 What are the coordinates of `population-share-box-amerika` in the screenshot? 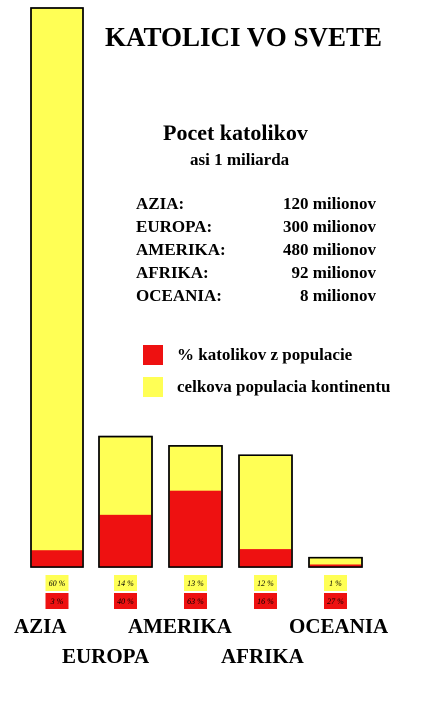 It's located at (195, 583).